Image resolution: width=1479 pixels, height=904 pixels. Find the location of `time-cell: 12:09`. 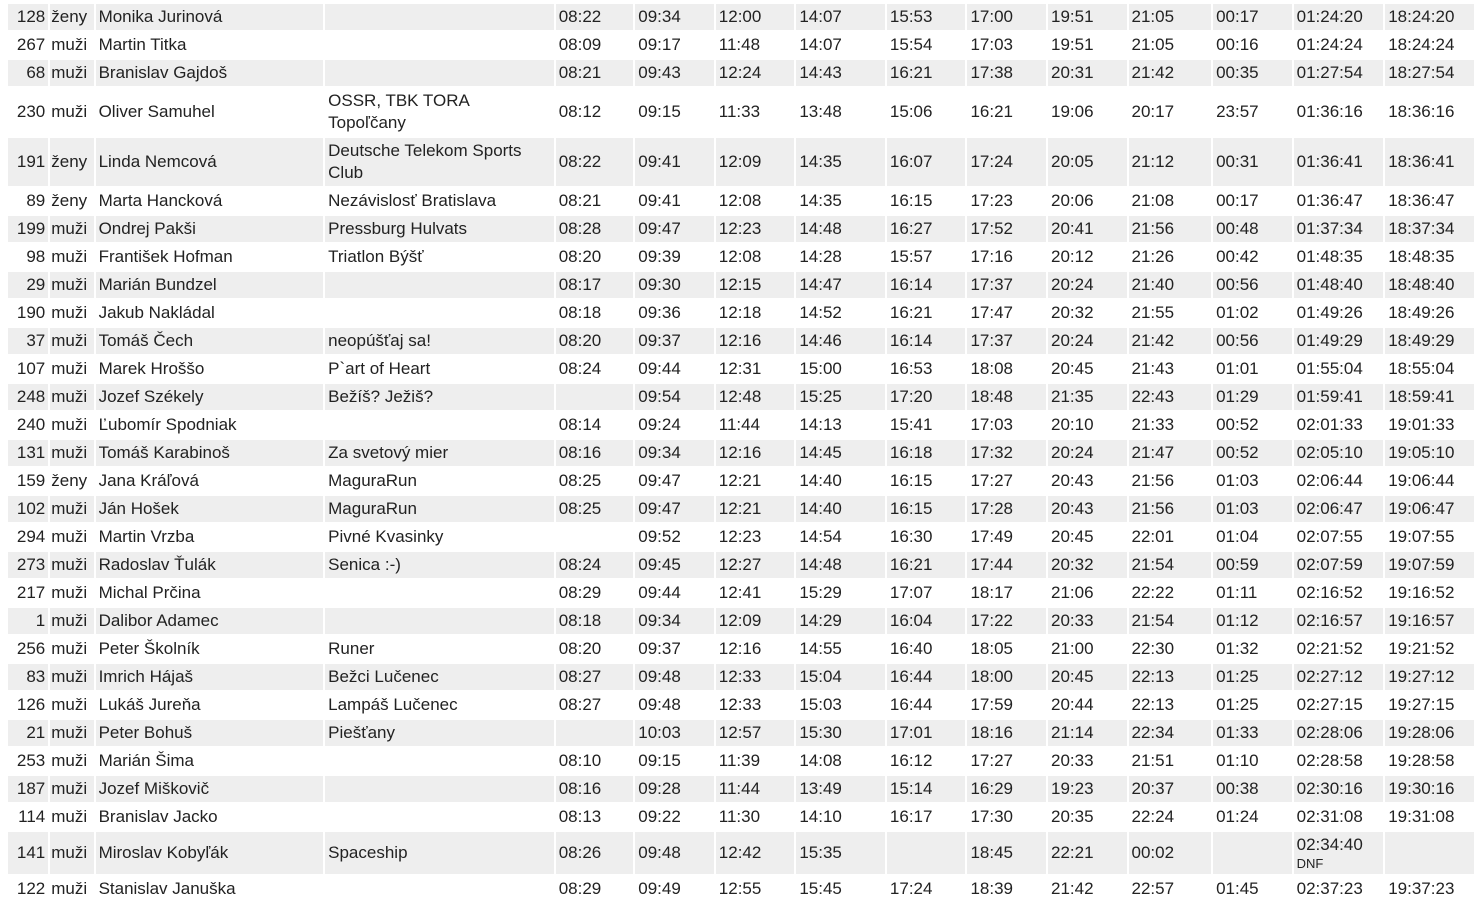

time-cell: 12:09 is located at coordinates (755, 621).